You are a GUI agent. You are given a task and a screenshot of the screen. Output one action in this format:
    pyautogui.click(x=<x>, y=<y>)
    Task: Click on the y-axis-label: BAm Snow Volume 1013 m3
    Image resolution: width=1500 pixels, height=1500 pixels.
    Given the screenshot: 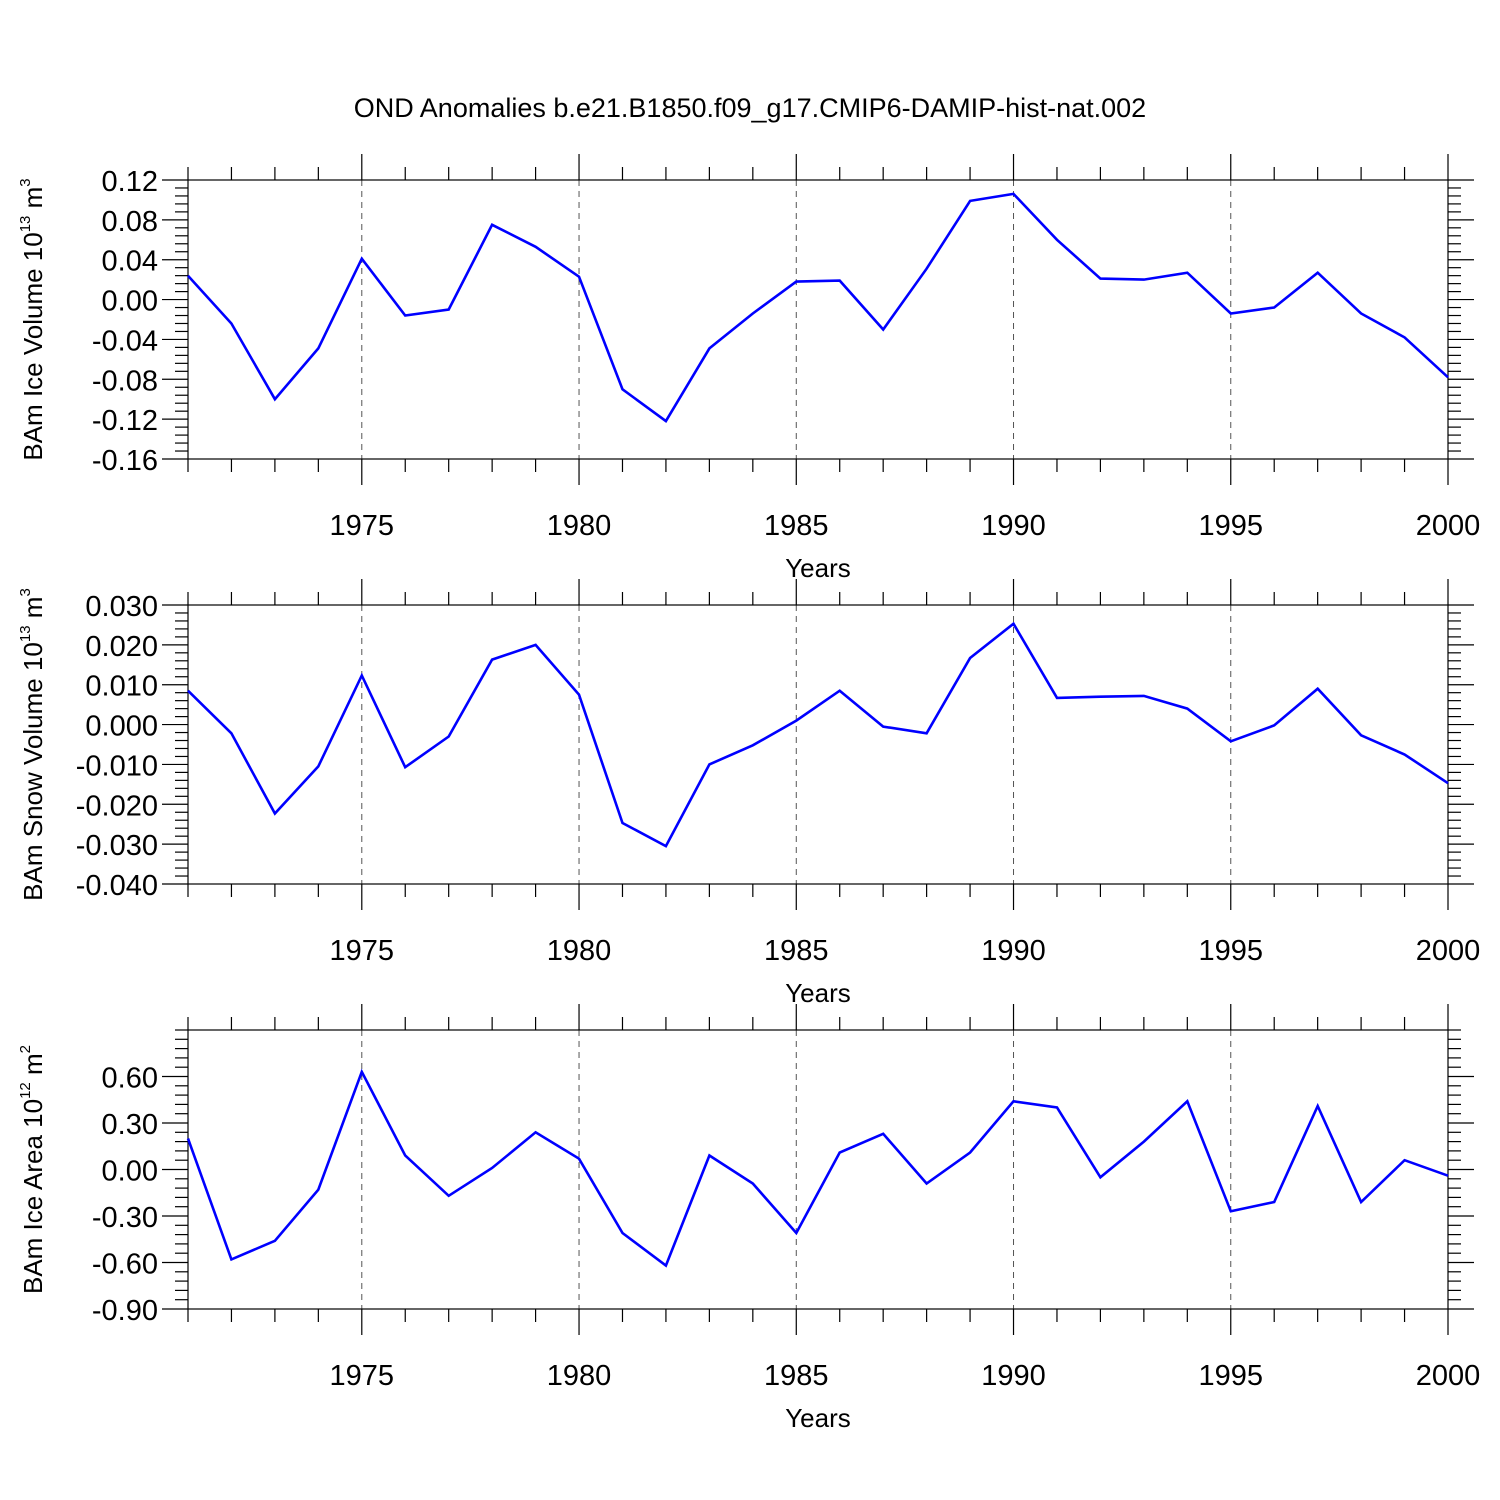 What is the action you would take?
    pyautogui.click(x=32, y=744)
    